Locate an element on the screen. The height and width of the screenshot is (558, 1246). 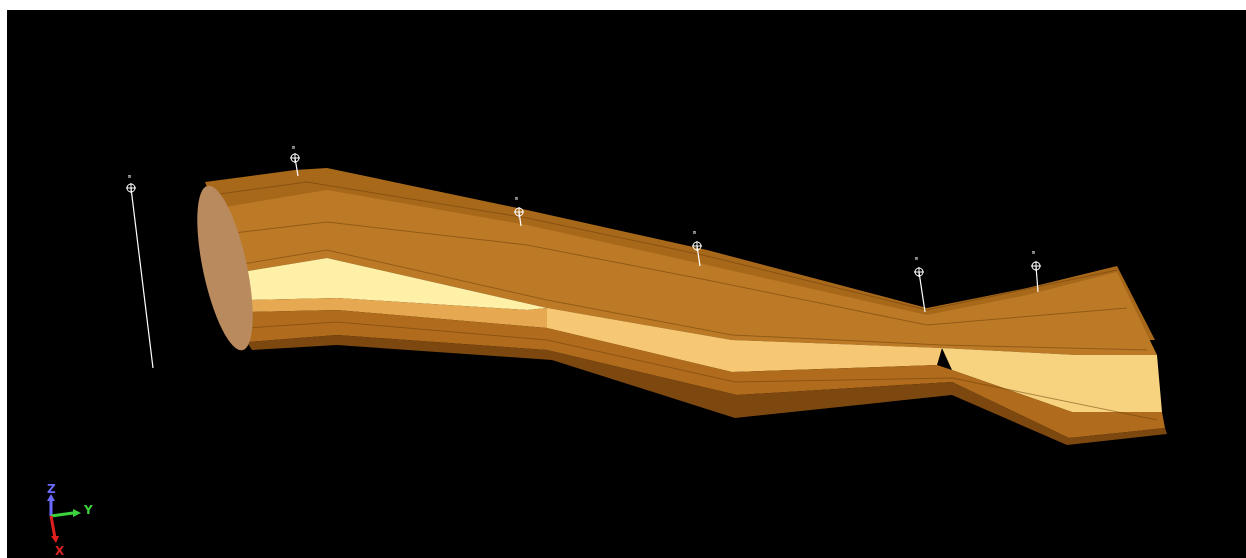
axes-triad: Z Y X is located at coordinates (70, 520).